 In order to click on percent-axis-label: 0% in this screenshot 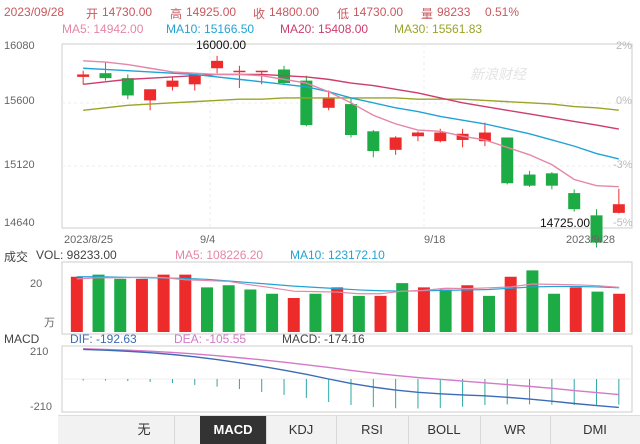, I will do `click(624, 101)`.